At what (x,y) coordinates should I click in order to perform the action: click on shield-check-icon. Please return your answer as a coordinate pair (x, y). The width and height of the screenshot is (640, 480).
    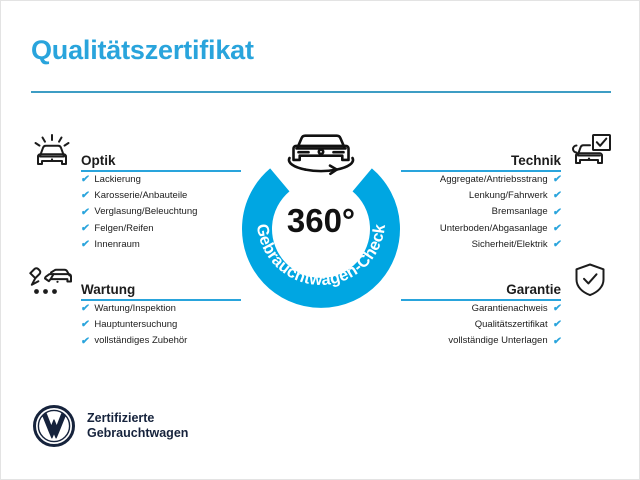
    Looking at the image, I should click on (590, 281).